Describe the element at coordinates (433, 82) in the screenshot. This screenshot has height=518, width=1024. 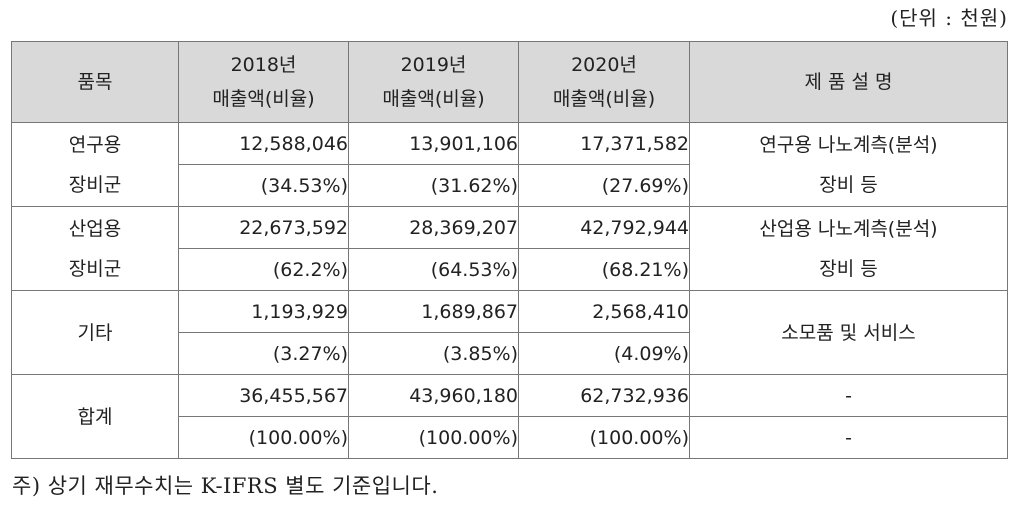
I see `header-2019: 2019년 매출액(비율)` at that location.